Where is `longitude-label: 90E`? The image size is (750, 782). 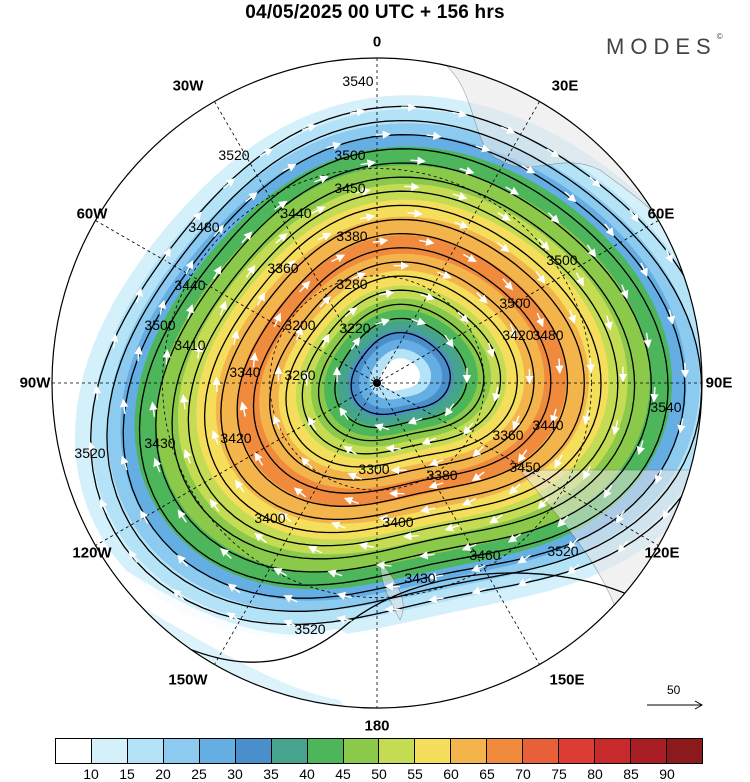 longitude-label: 90E is located at coordinates (719, 383).